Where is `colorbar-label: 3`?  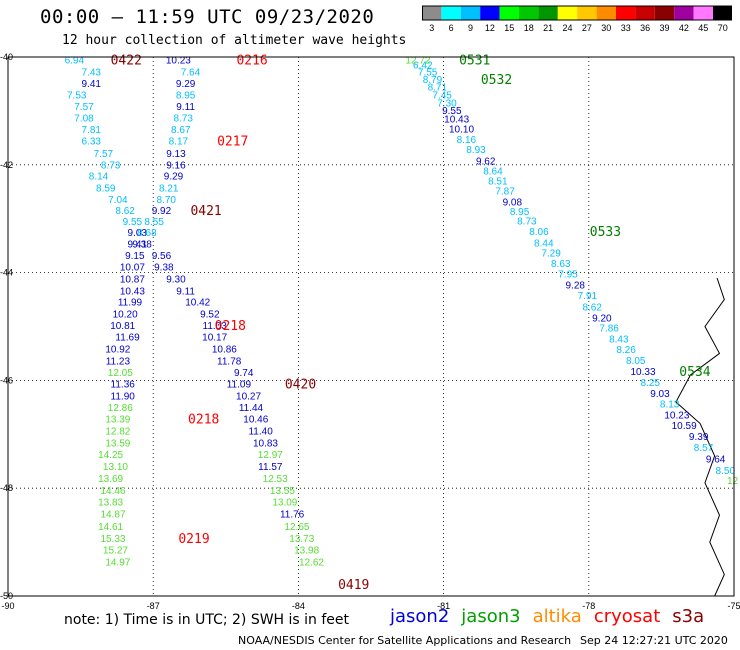 colorbar-label: 3 is located at coordinates (431, 28).